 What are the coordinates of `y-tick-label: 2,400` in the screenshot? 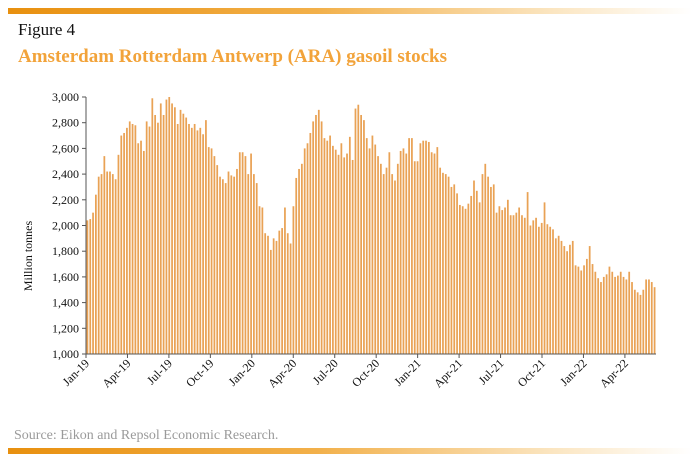 It's located at (65, 174).